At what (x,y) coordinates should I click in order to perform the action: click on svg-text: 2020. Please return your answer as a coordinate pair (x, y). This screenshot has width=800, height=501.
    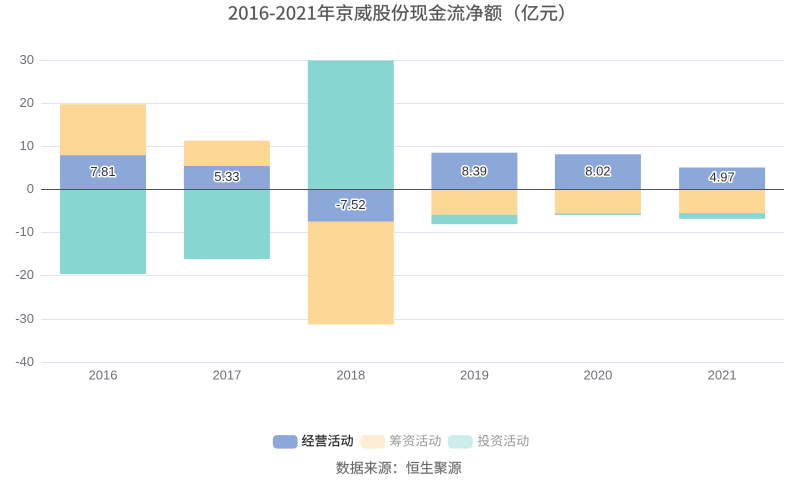
    Looking at the image, I should click on (597, 374).